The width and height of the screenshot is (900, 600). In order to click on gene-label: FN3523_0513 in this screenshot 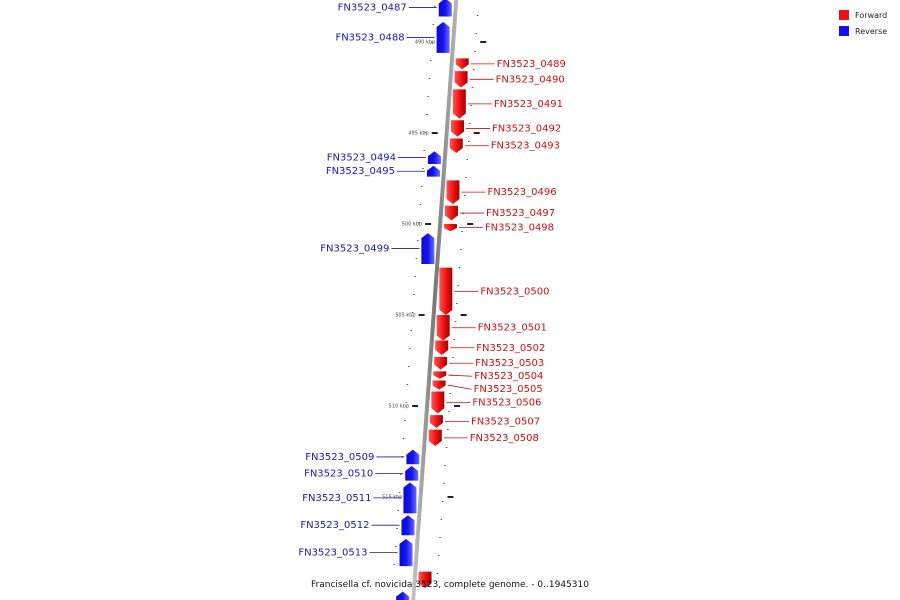, I will do `click(332, 553)`.